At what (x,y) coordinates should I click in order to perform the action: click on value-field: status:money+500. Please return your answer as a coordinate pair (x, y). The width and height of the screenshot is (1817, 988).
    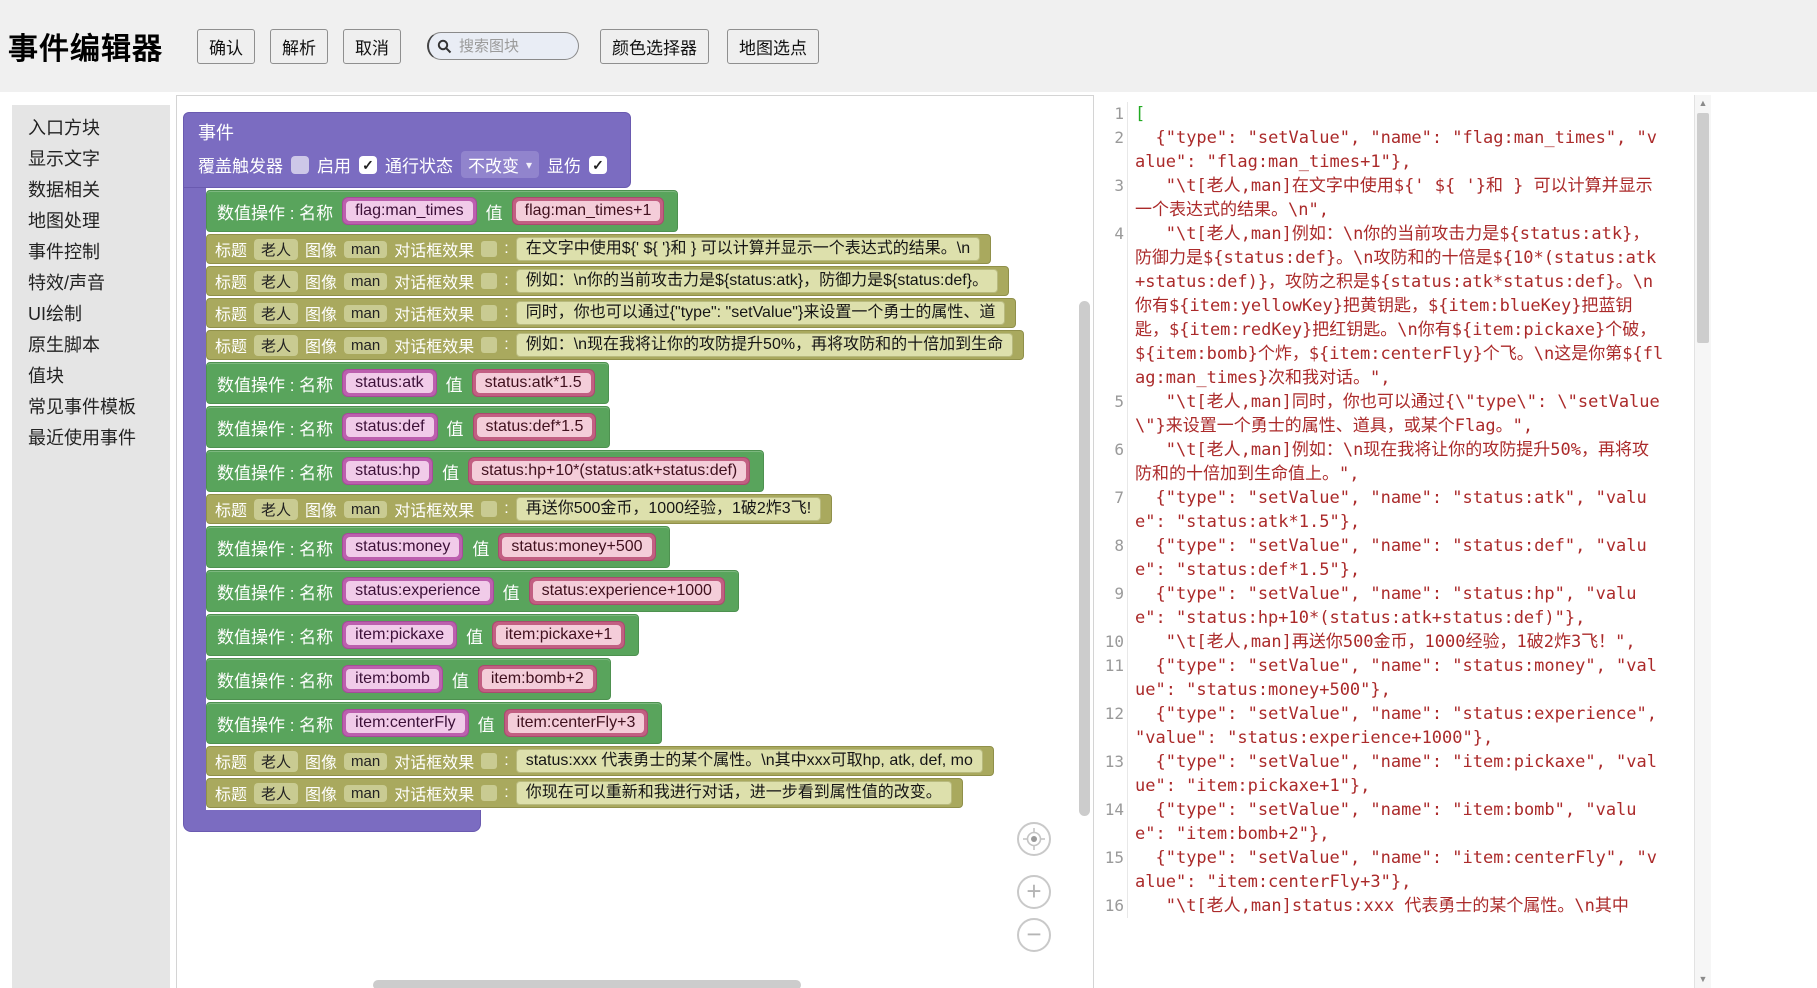
    Looking at the image, I should click on (577, 547).